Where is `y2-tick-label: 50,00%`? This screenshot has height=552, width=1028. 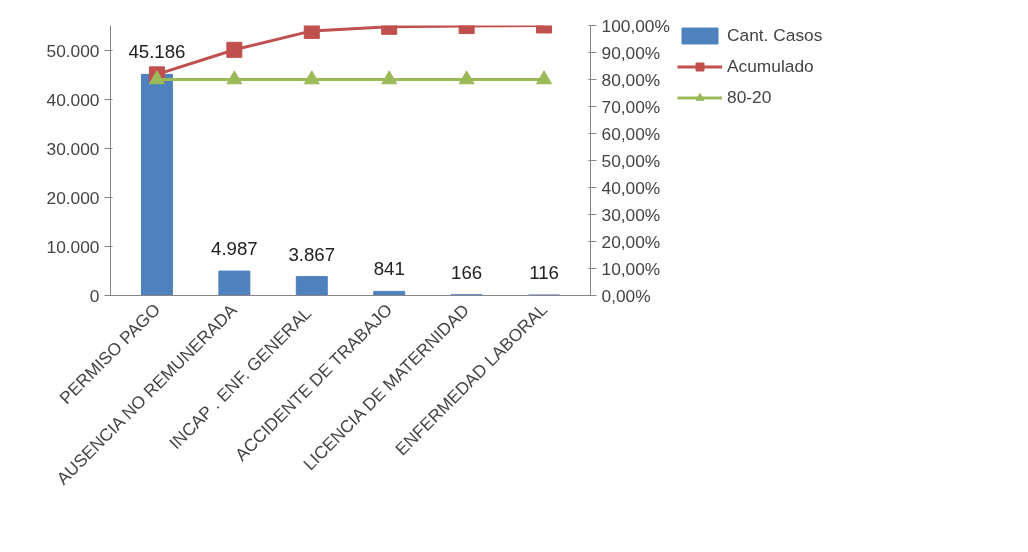
y2-tick-label: 50,00% is located at coordinates (631, 160).